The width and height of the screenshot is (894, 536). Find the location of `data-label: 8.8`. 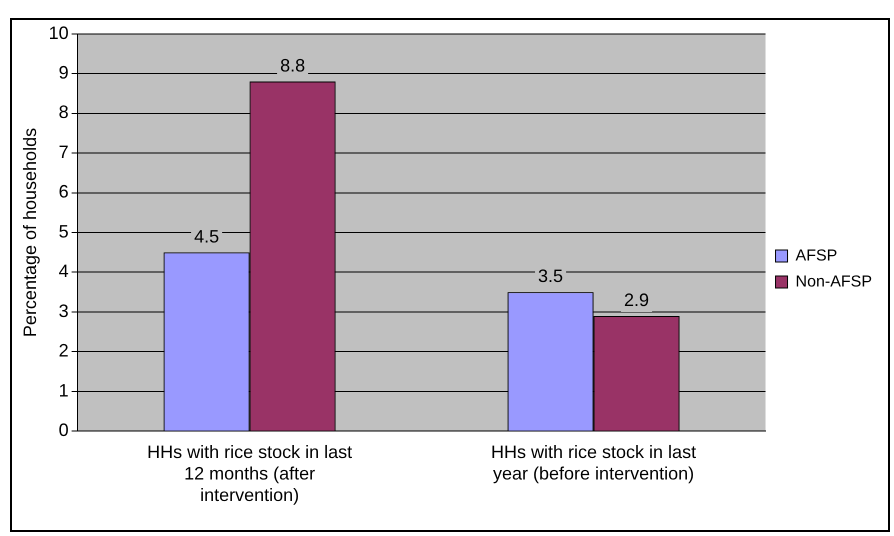

data-label: 8.8 is located at coordinates (293, 65).